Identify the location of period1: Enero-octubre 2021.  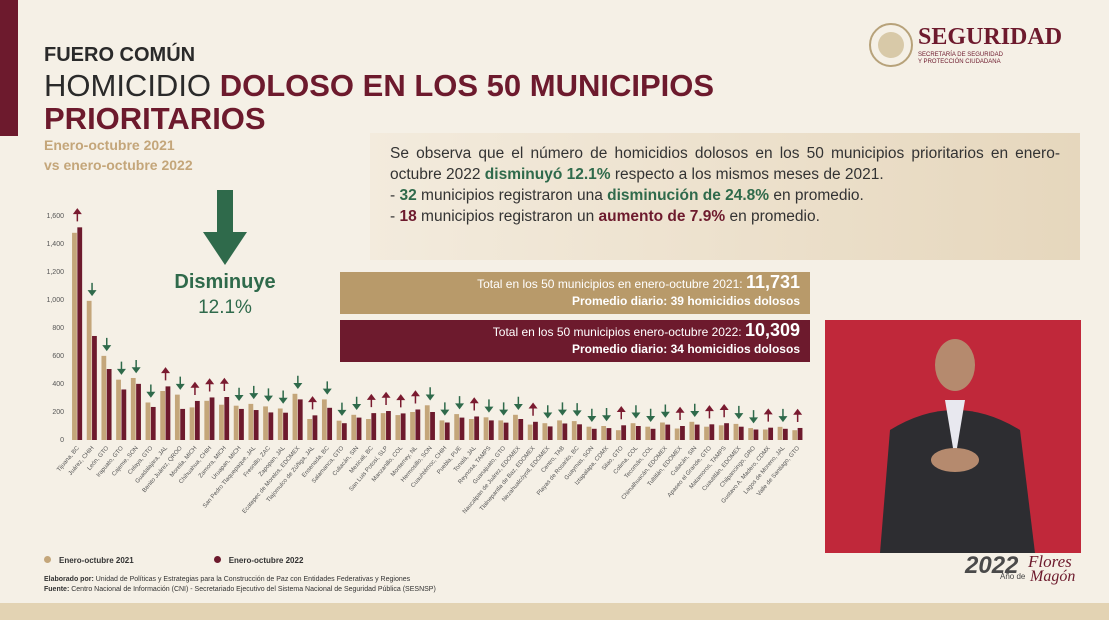
(109, 145).